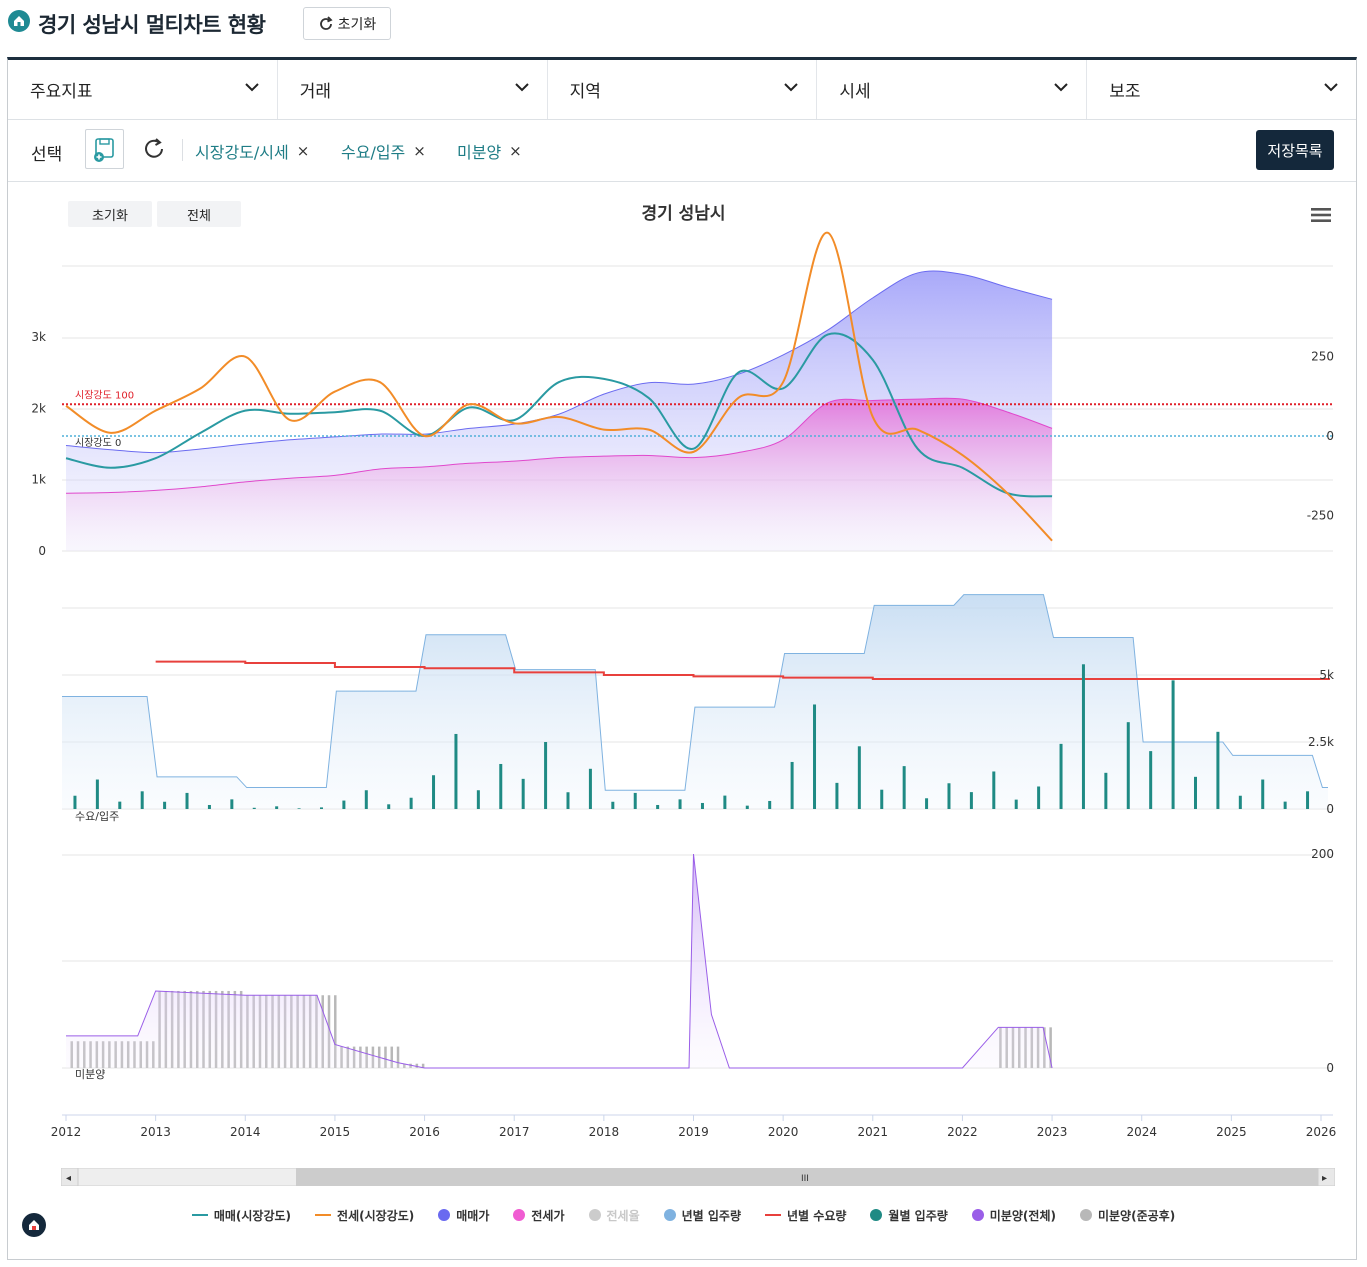 Image resolution: width=1367 pixels, height=1267 pixels. Describe the element at coordinates (143, 89) in the screenshot. I see `dropdown-main-indicators: 주요지표` at that location.